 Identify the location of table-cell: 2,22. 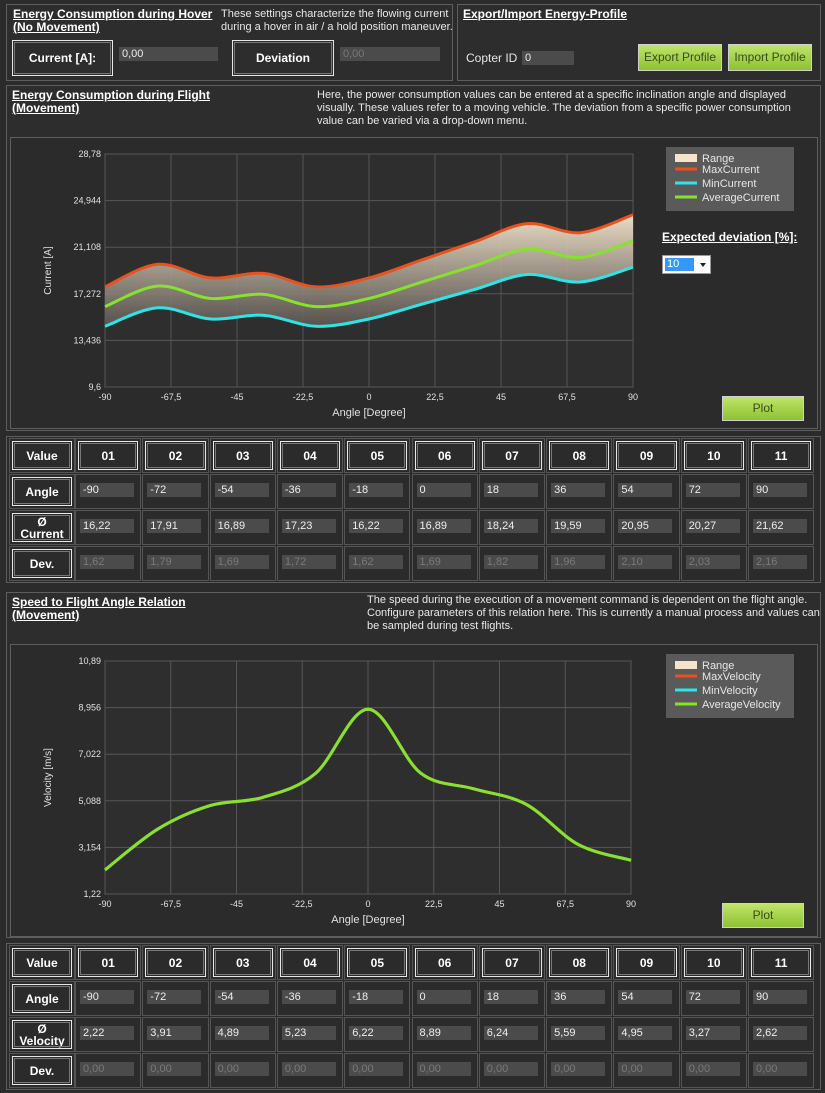
(108, 1034).